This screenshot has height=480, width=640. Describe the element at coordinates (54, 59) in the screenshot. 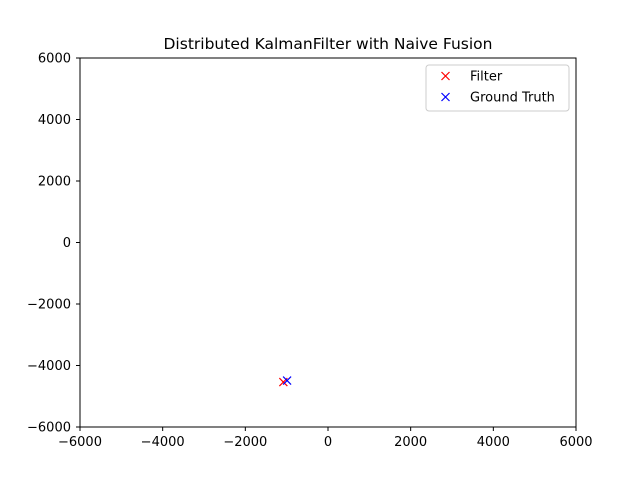

I see `y-tick-label: 6000` at that location.